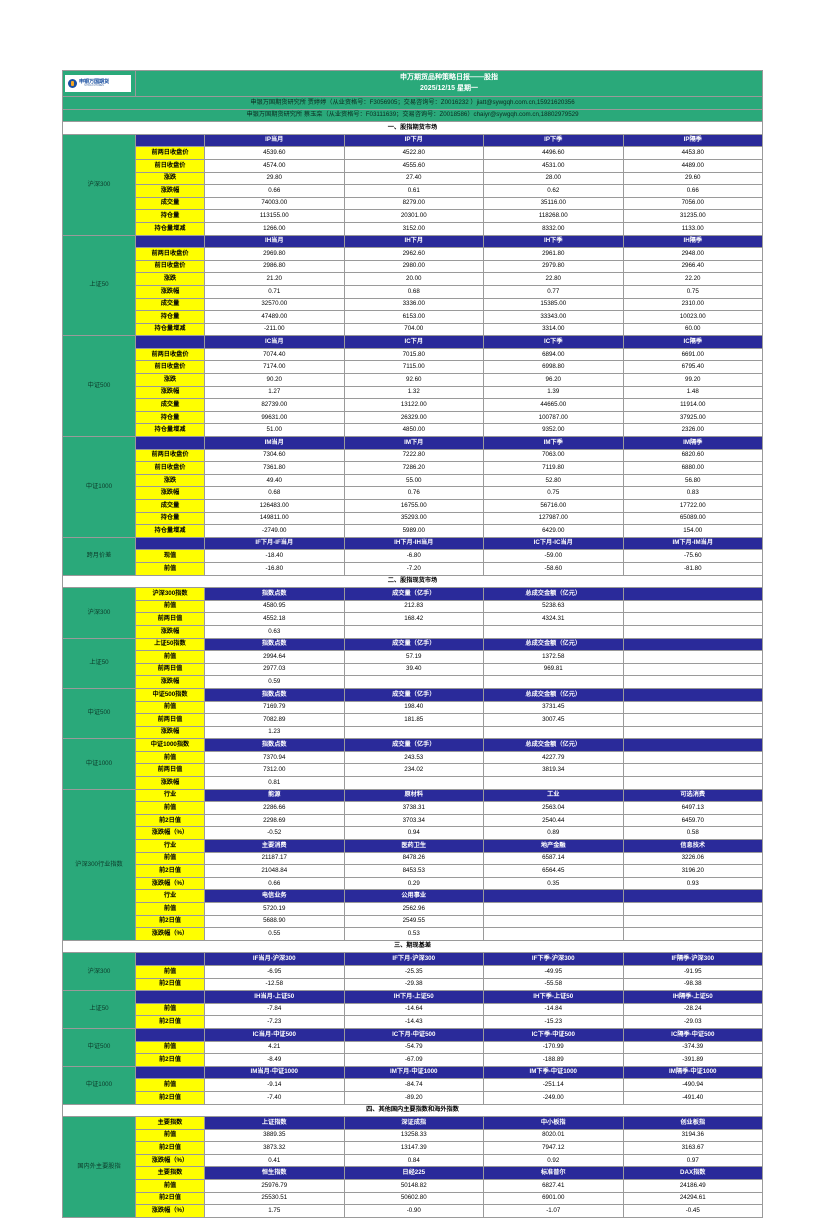  I want to click on section-title-other: 四、其他国内主要指数和海外指数, so click(412, 1110).